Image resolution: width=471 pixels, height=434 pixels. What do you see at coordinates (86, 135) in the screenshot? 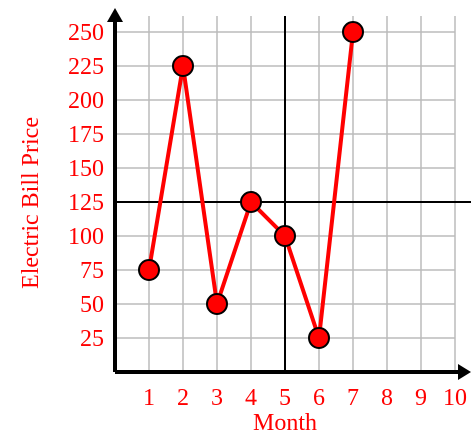
I see `y-tick-label: 175` at bounding box center [86, 135].